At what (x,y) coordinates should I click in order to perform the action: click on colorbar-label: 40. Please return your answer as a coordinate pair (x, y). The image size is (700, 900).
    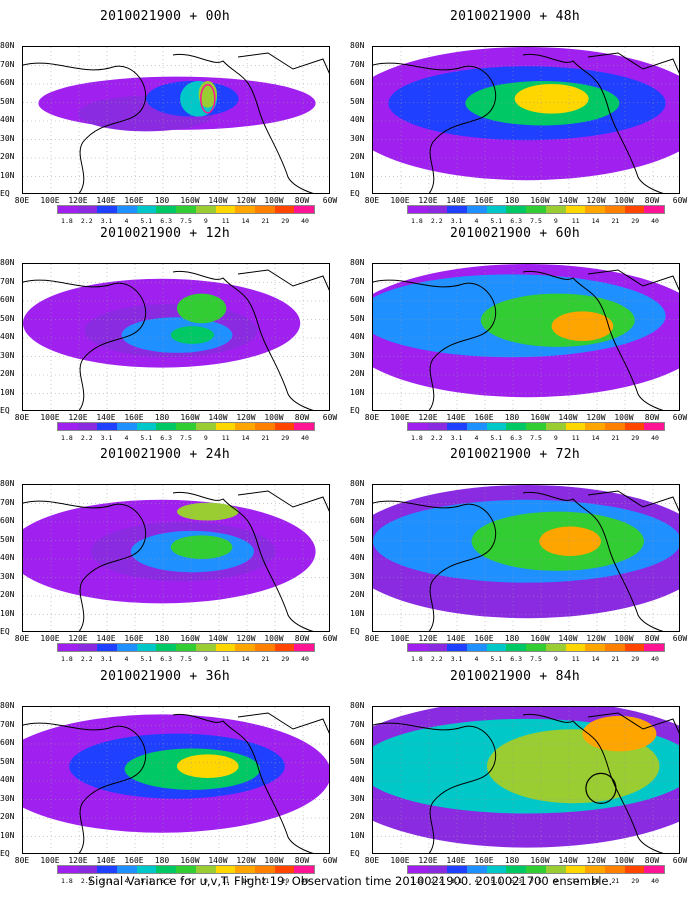
    Looking at the image, I should click on (305, 881).